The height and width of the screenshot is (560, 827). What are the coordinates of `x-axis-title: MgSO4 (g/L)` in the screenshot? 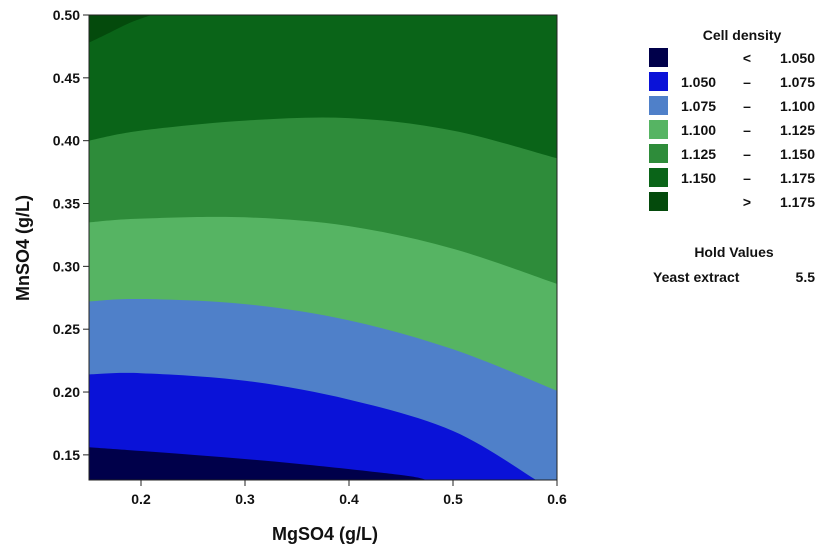 It's located at (325, 534).